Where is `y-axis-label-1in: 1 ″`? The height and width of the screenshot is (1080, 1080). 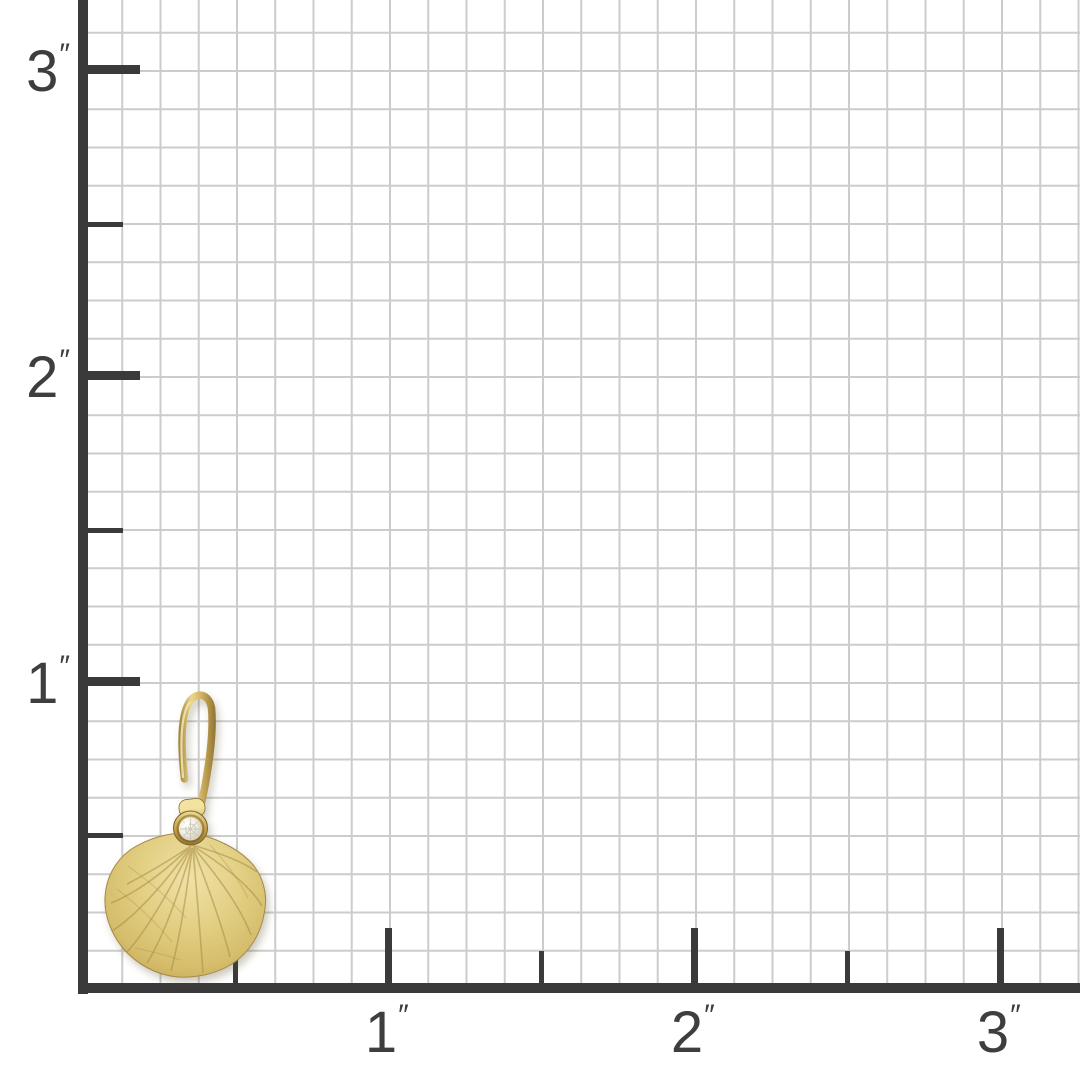
y-axis-label-1in: 1 ″ is located at coordinates (42, 683).